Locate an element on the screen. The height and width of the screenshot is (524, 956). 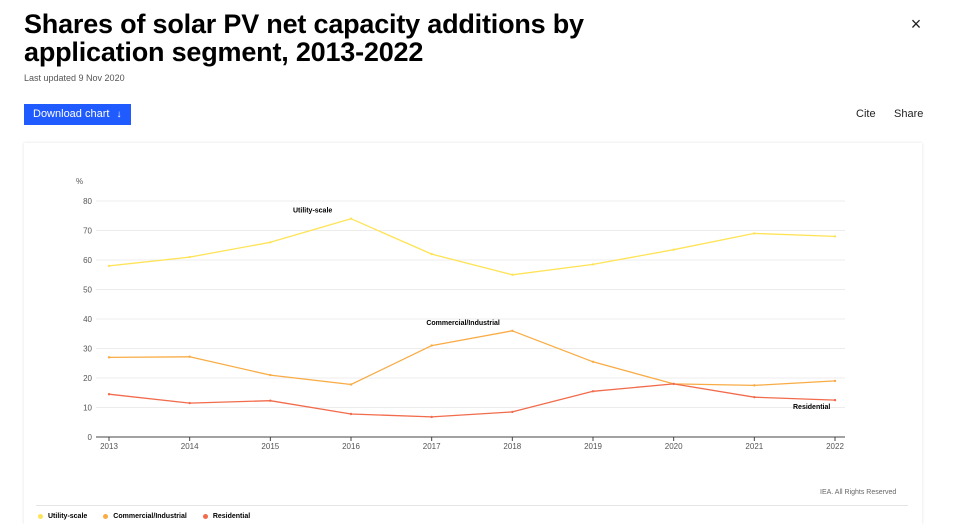
y-axis-label: % is located at coordinates (79, 181).